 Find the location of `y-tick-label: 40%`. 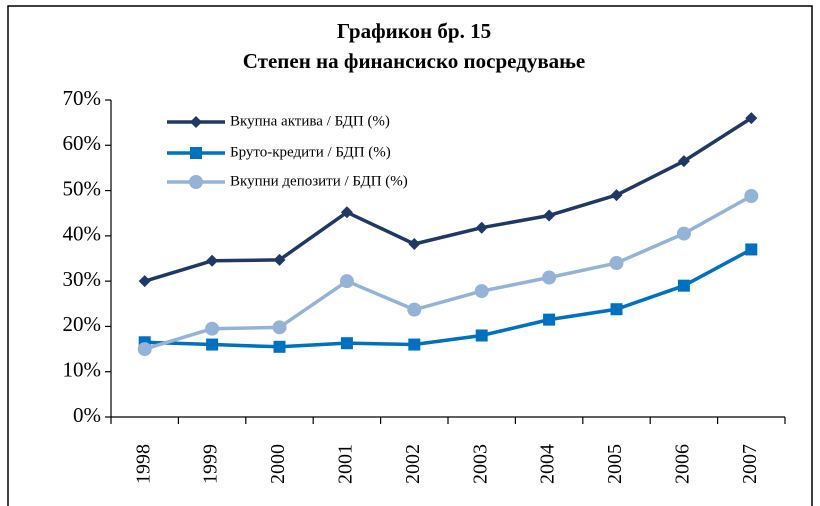

y-tick-label: 40% is located at coordinates (82, 234).